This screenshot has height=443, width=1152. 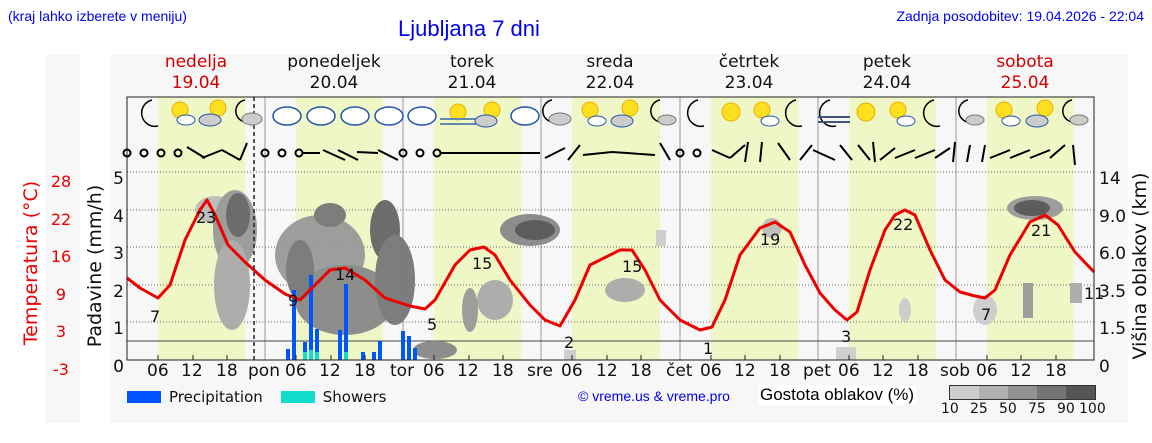 I want to click on weather-icons, so click(x=614, y=113).